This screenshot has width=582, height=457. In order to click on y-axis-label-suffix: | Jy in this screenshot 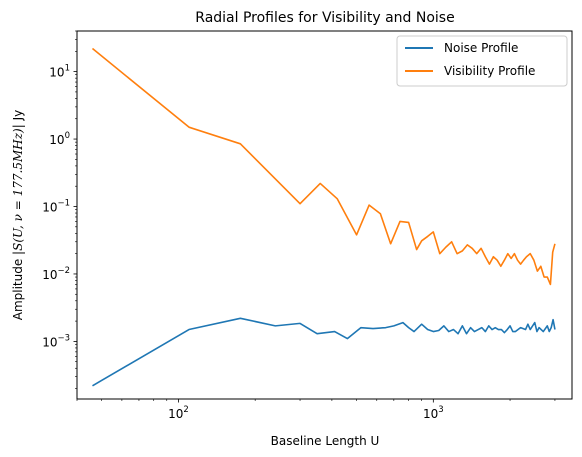, I will do `click(18, 119)`.